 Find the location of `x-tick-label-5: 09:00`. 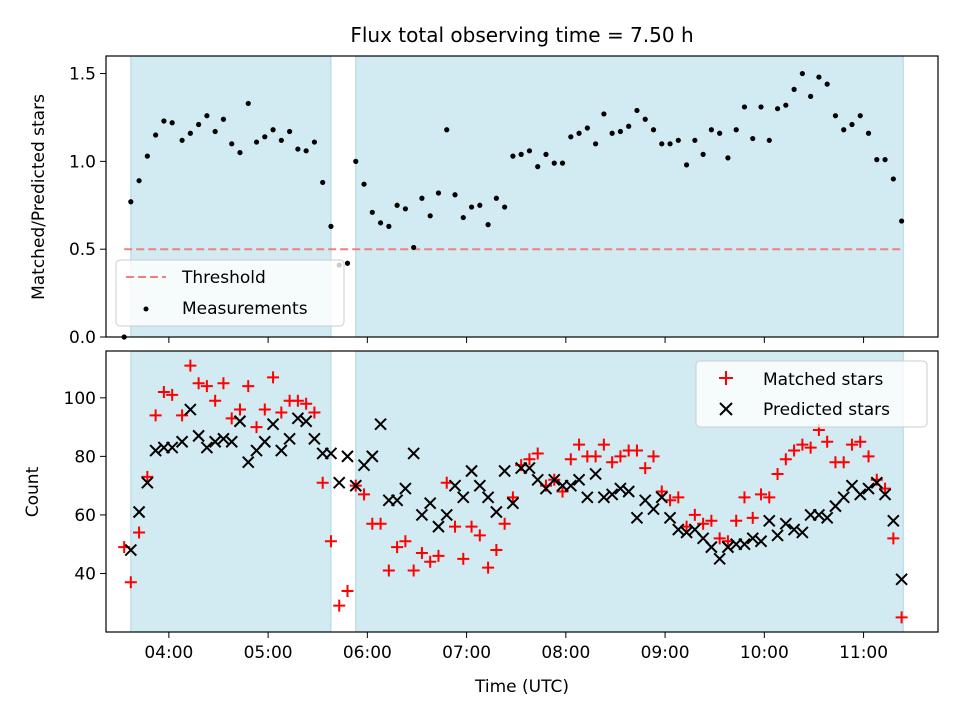

x-tick-label-5: 09:00 is located at coordinates (665, 653).